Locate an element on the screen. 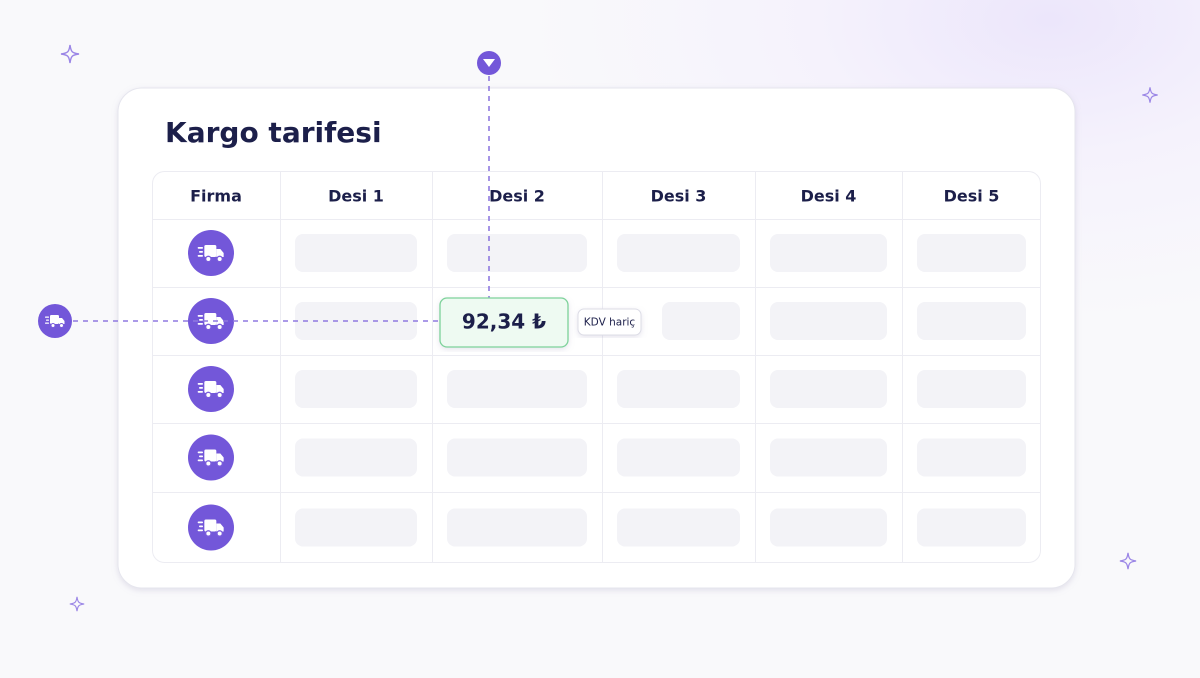 Image resolution: width=1200 pixels, height=678 pixels. column-header: Desi 3 is located at coordinates (679, 196).